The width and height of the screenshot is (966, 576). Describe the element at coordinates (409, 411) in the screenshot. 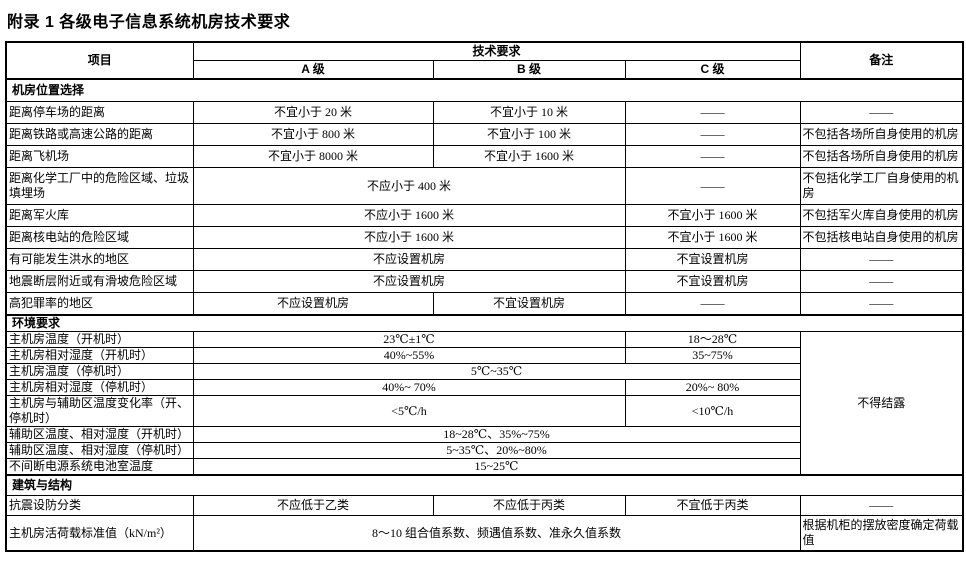

I see `grade-ab-cell: <5℃/h` at that location.